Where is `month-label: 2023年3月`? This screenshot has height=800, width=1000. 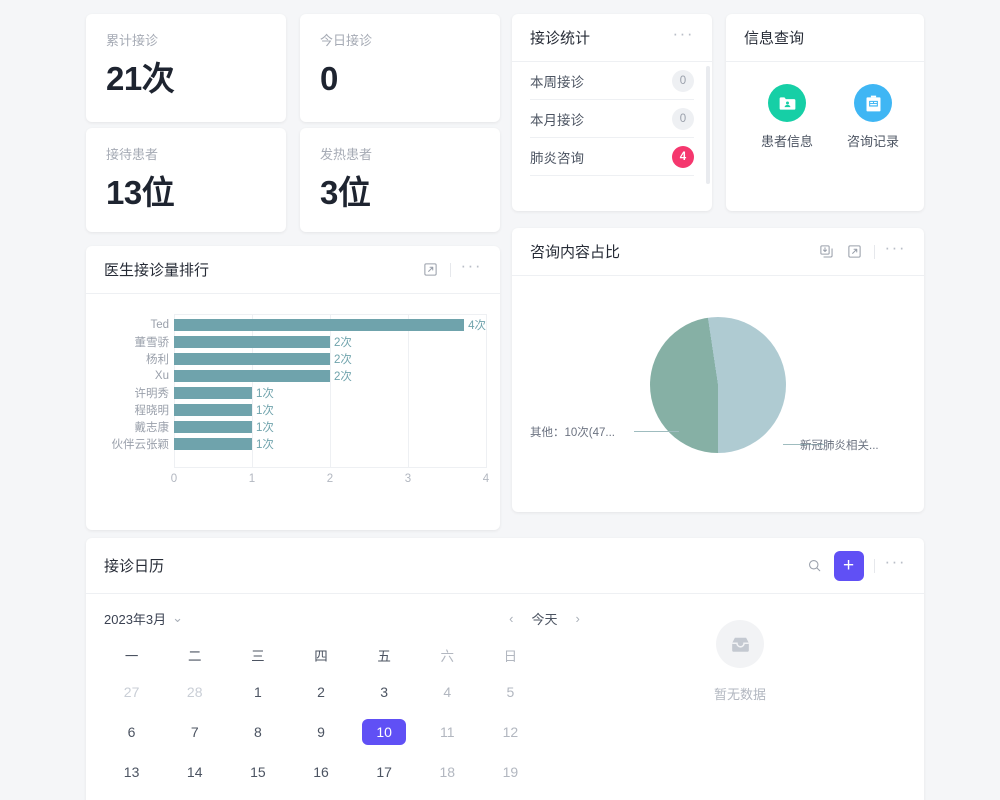 month-label: 2023年3月 is located at coordinates (135, 619).